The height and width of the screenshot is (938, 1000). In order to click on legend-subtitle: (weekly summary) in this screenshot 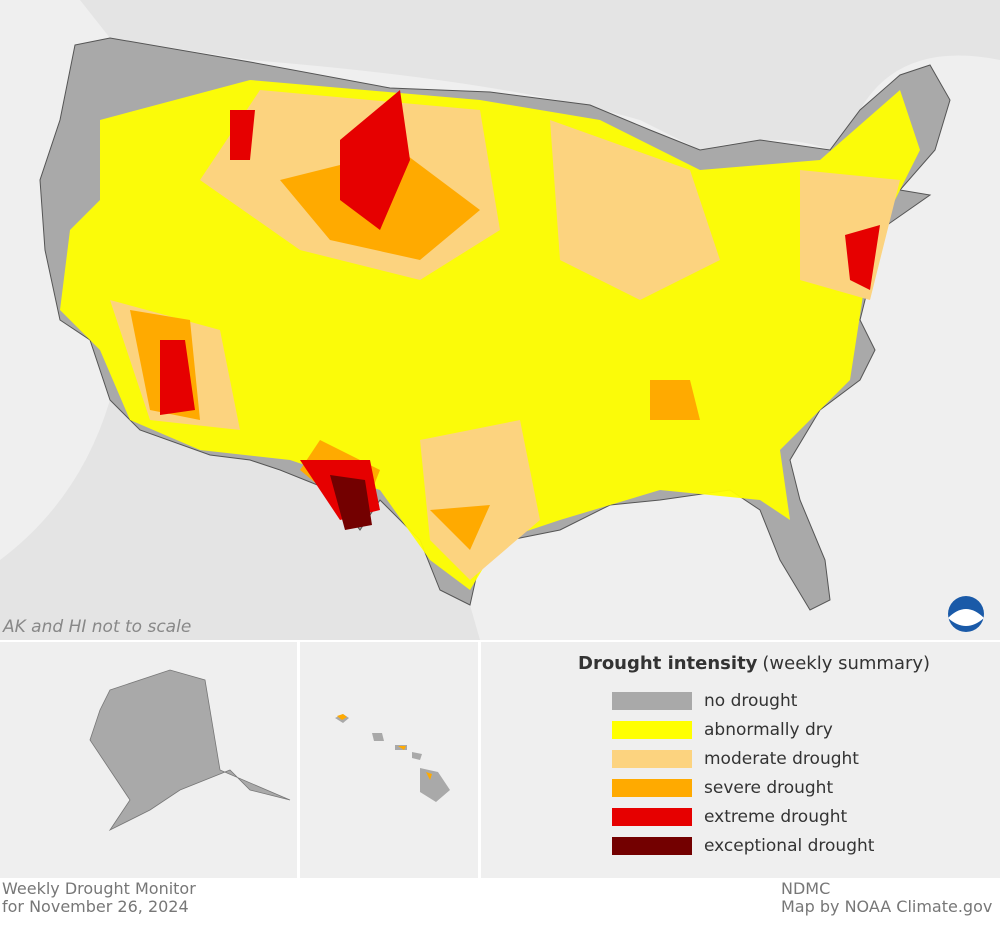, I will do `click(846, 663)`.